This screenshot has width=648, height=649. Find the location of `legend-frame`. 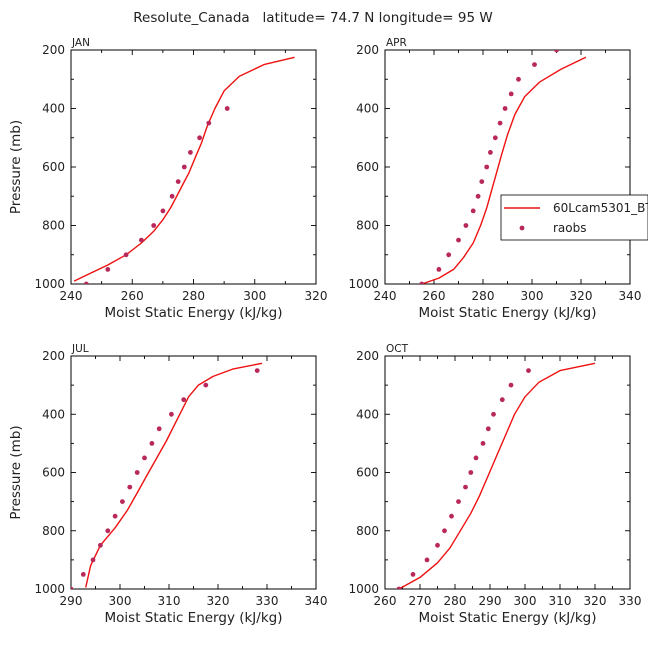

legend-frame is located at coordinates (574, 217).